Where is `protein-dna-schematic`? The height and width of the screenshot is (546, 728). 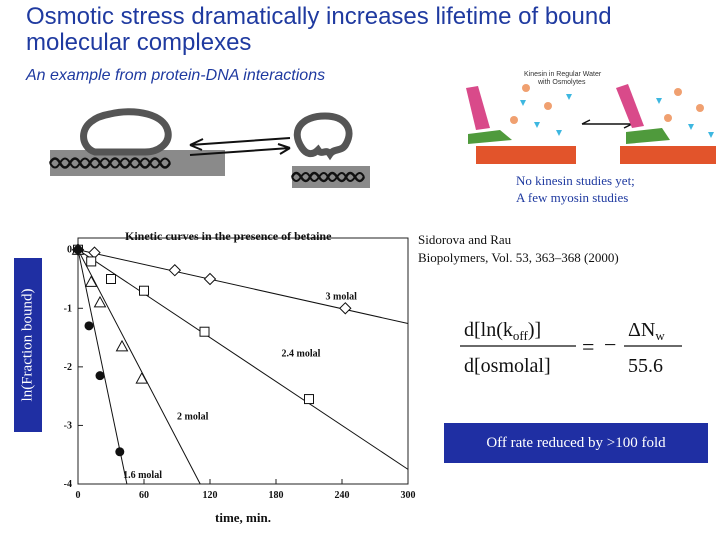 protein-dna-schematic is located at coordinates (209, 148).